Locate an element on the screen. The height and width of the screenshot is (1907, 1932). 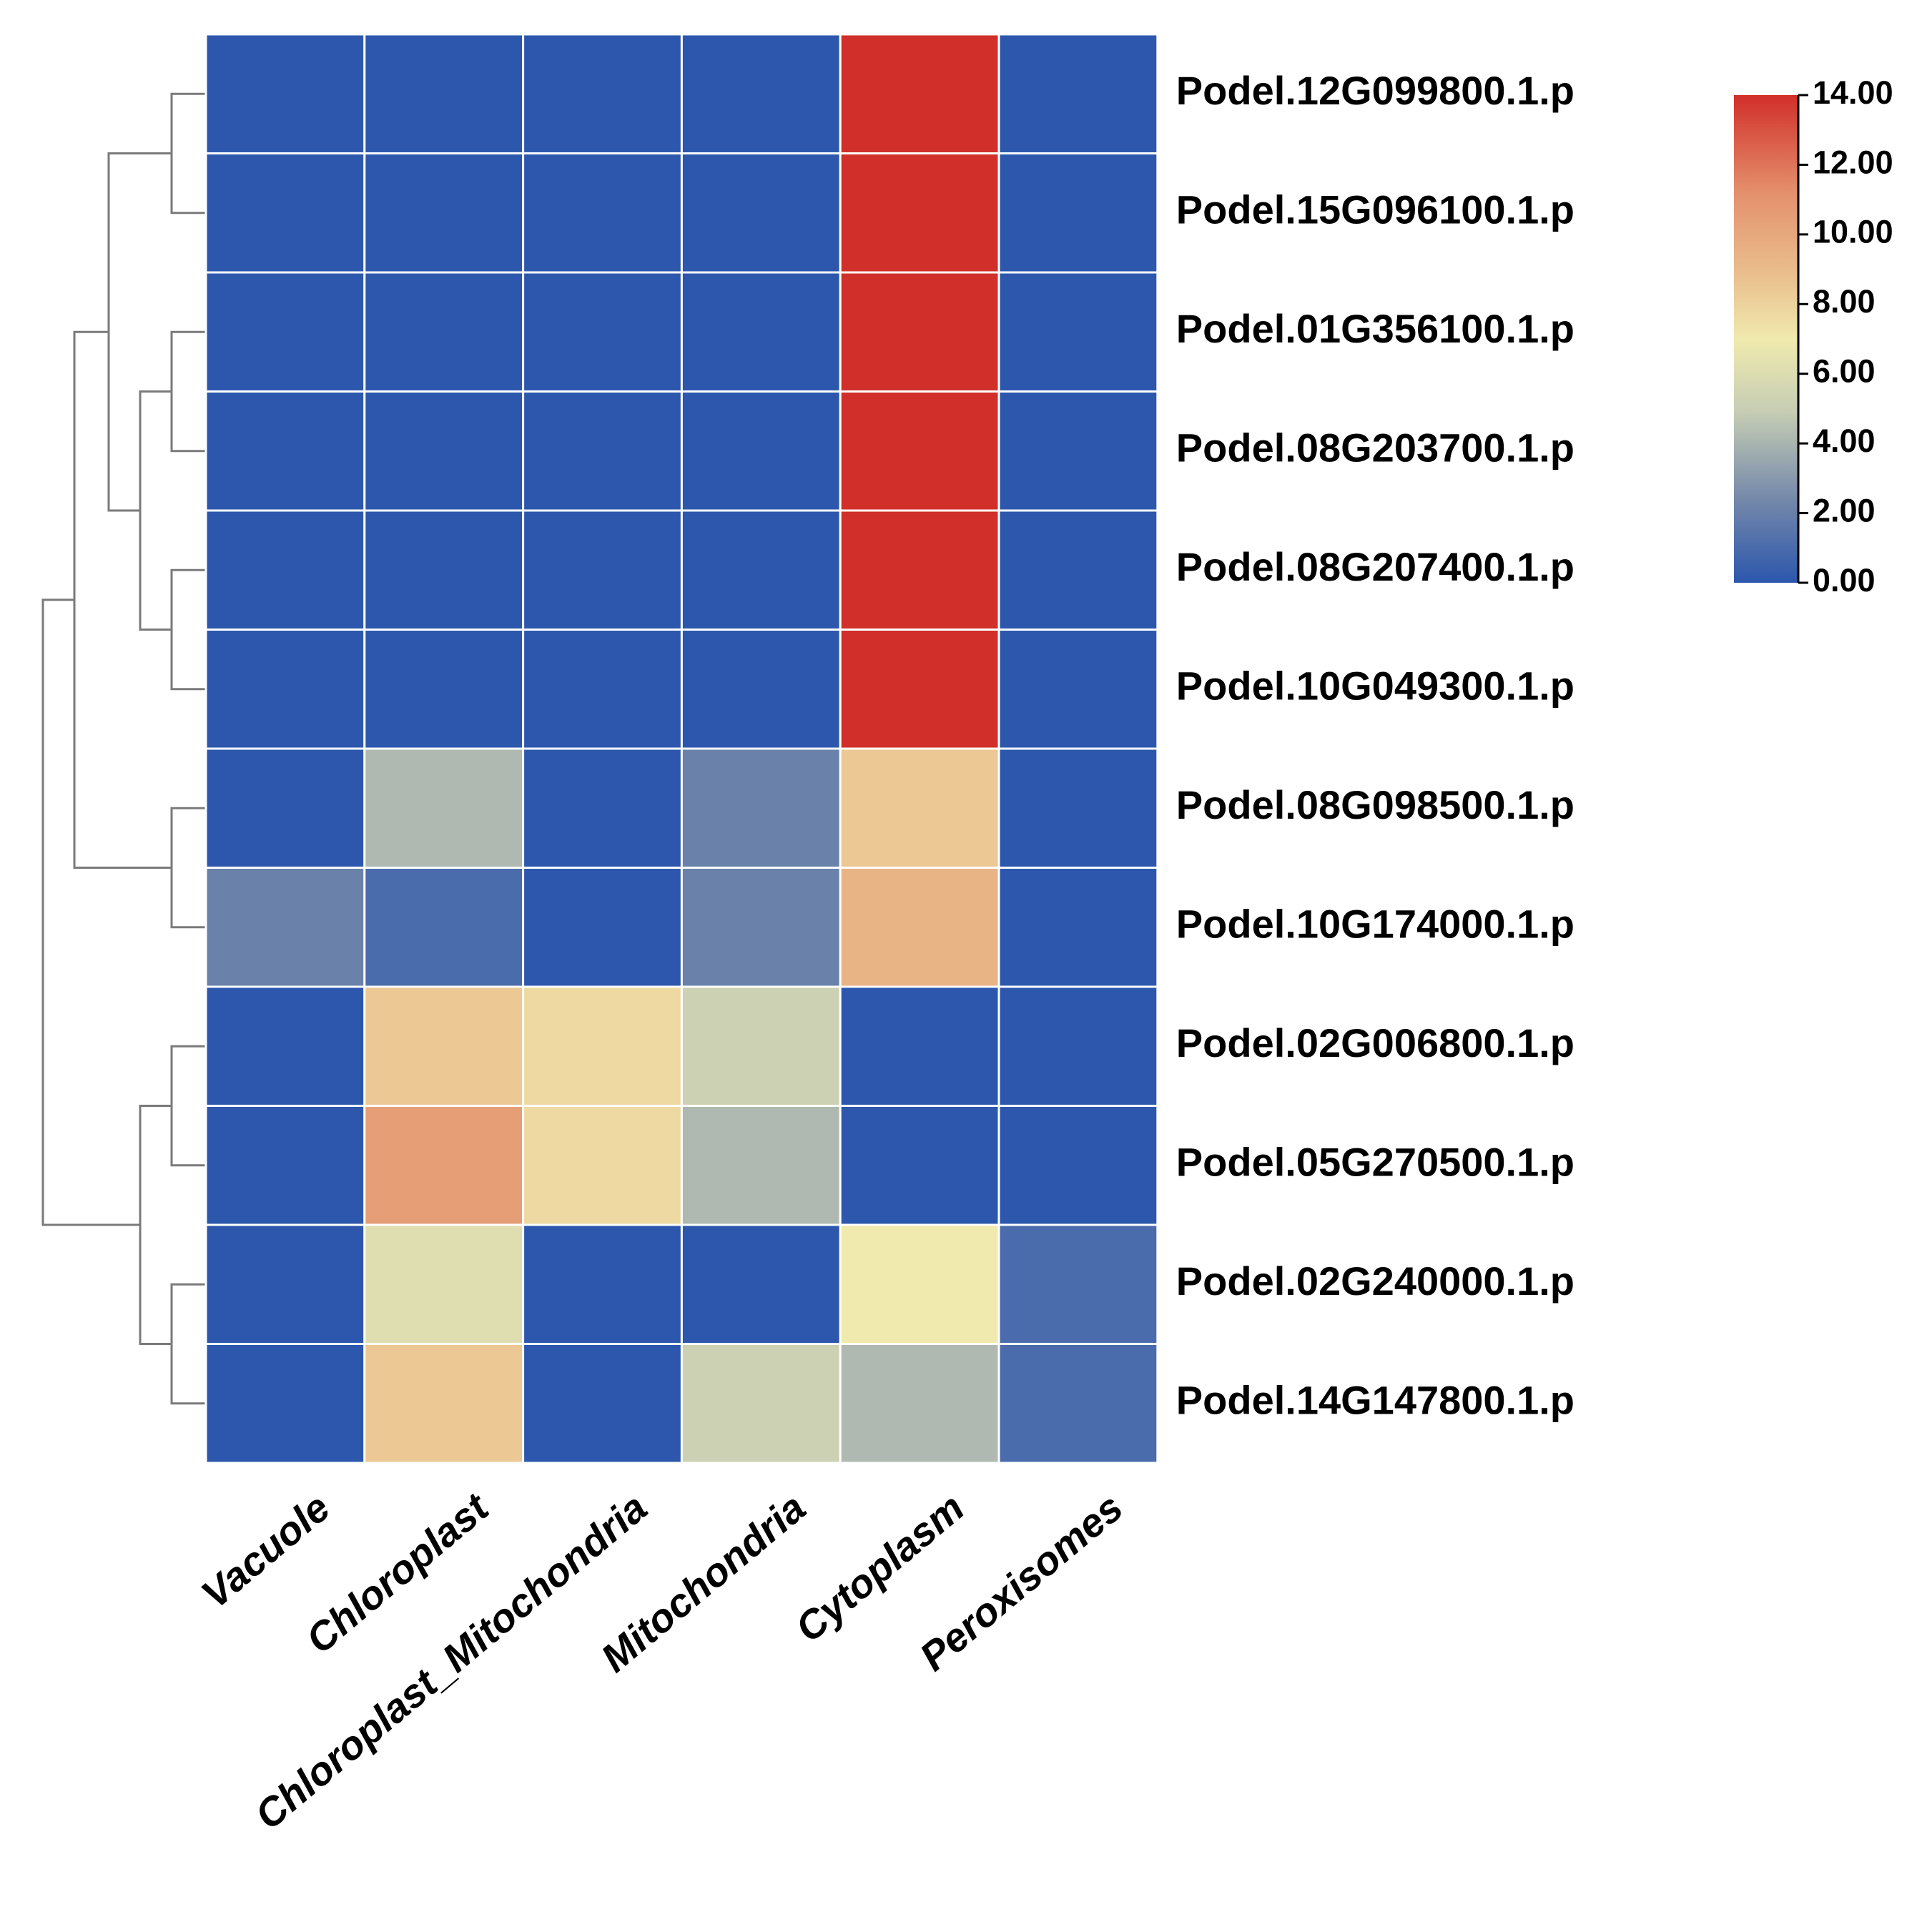
colorbar-tick-label: 4.00 is located at coordinates (1844, 441).